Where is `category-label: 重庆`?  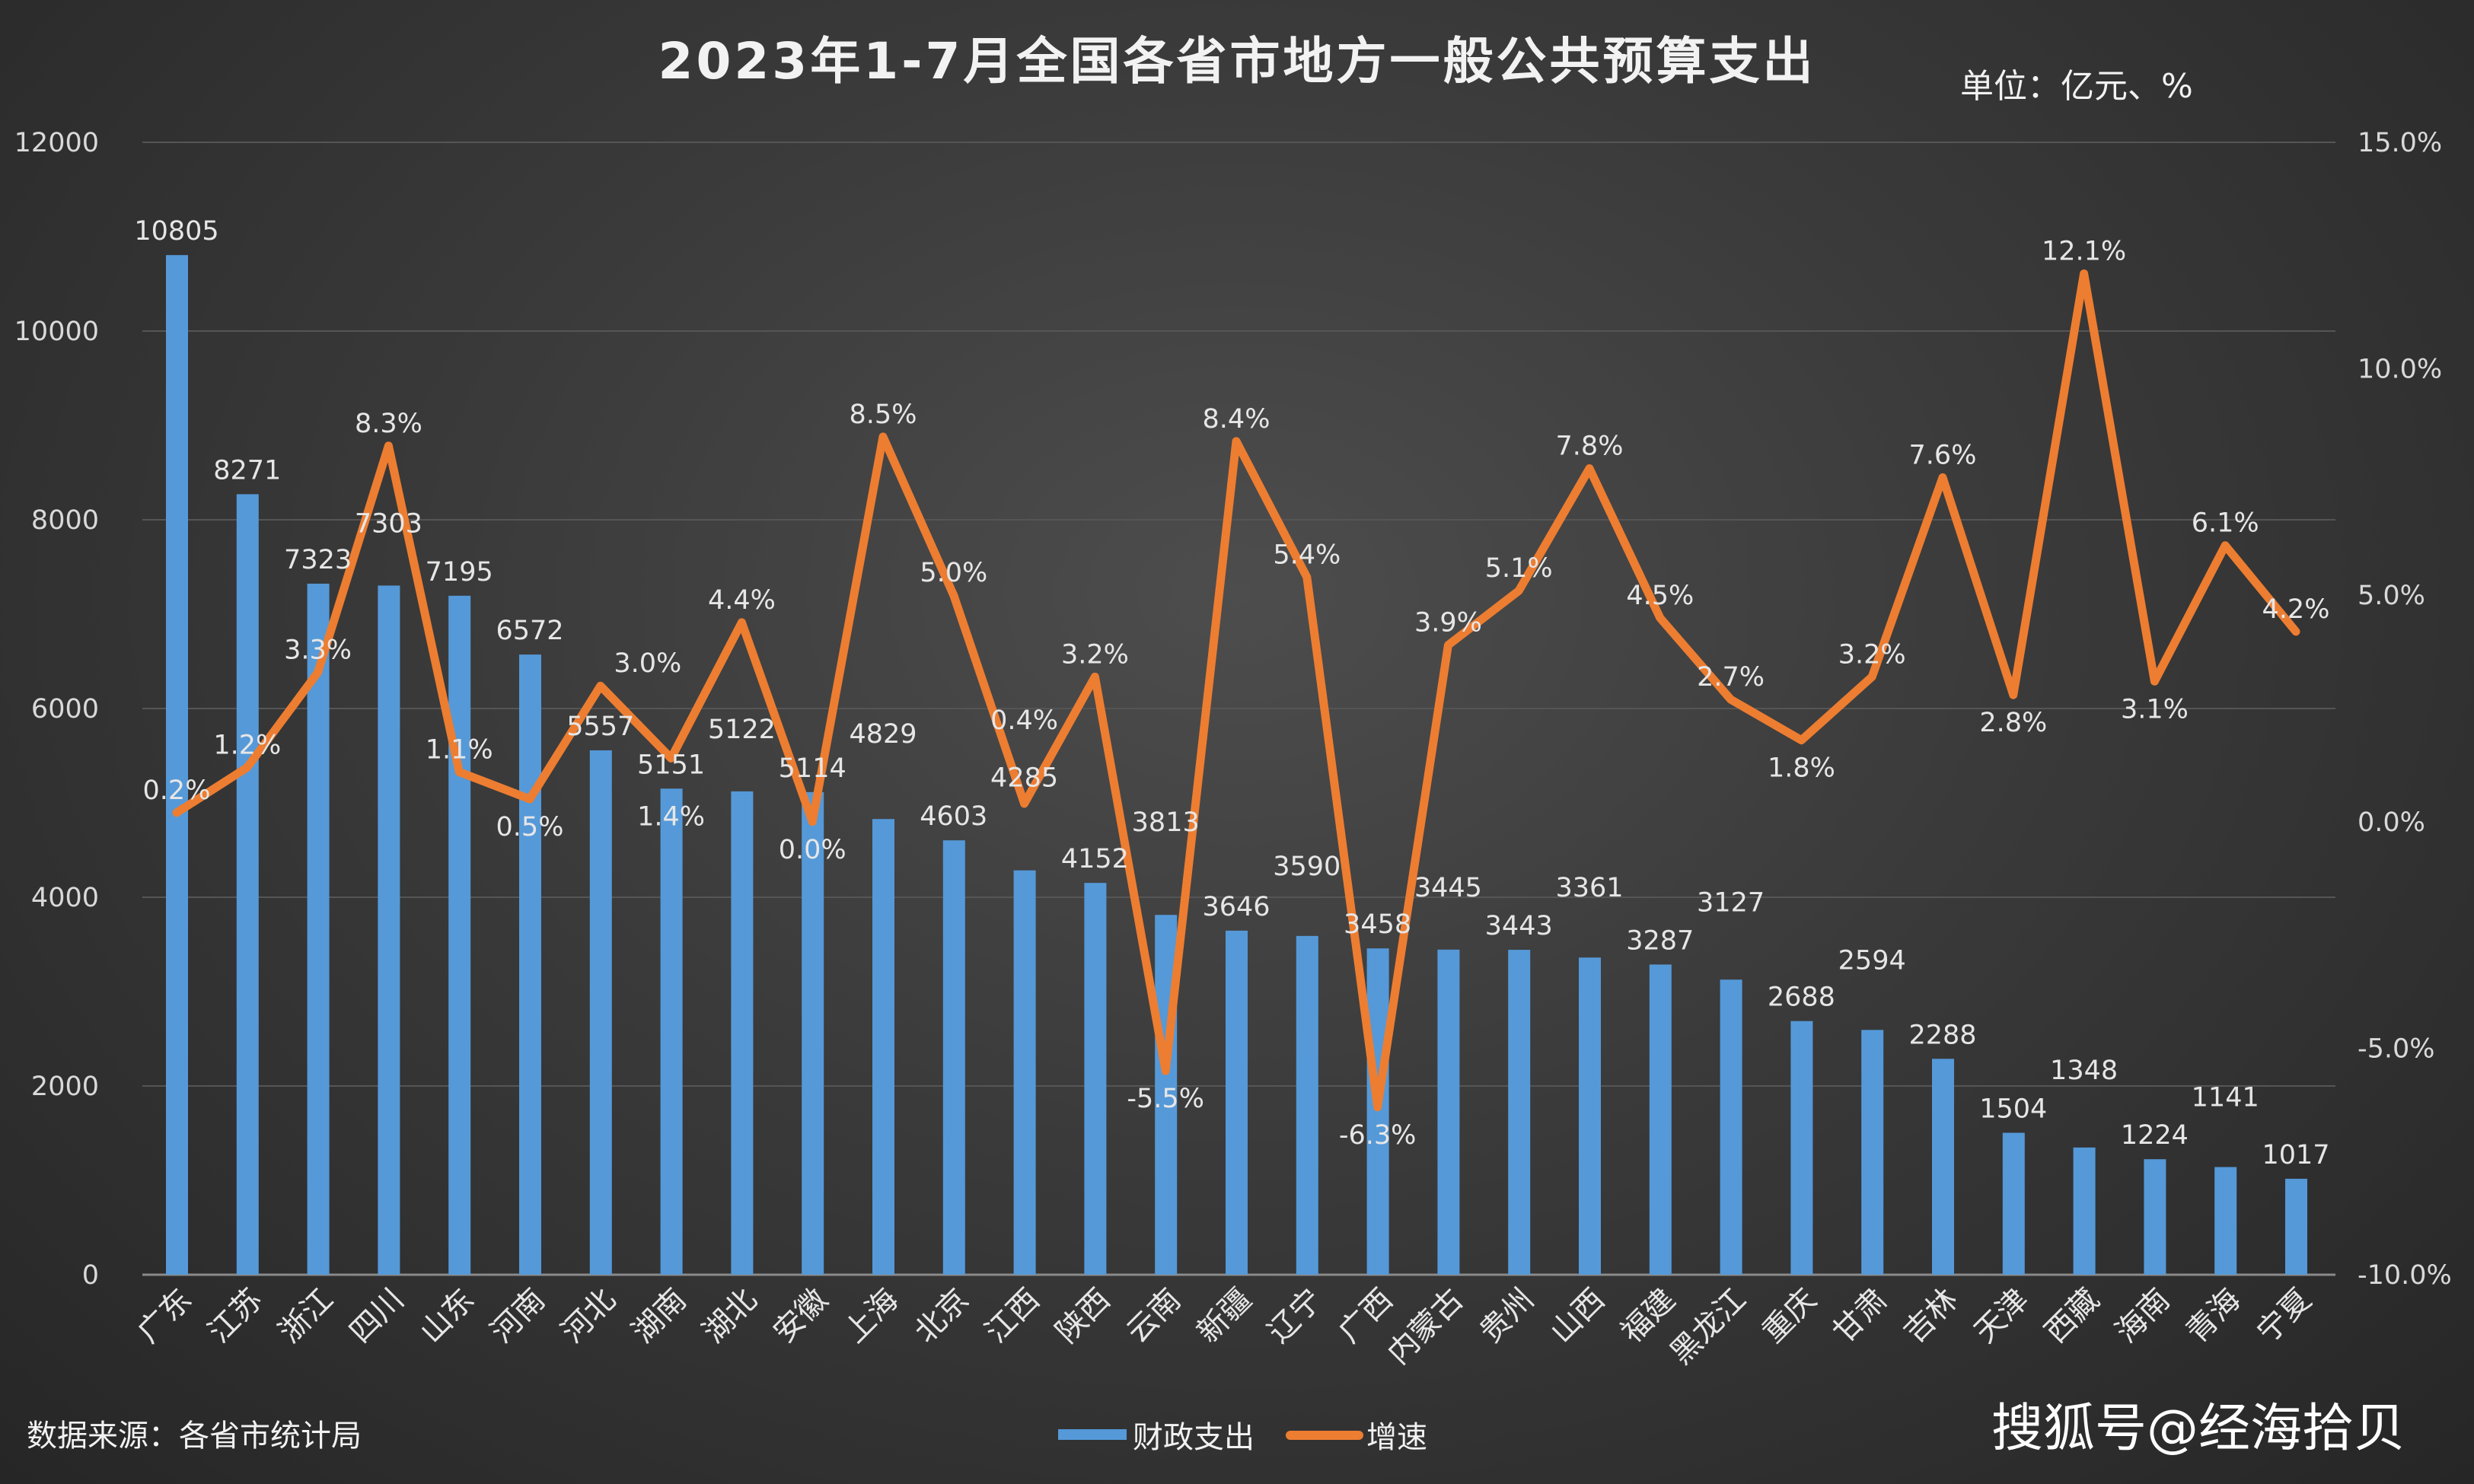 category-label: 重庆 is located at coordinates (1789, 1316).